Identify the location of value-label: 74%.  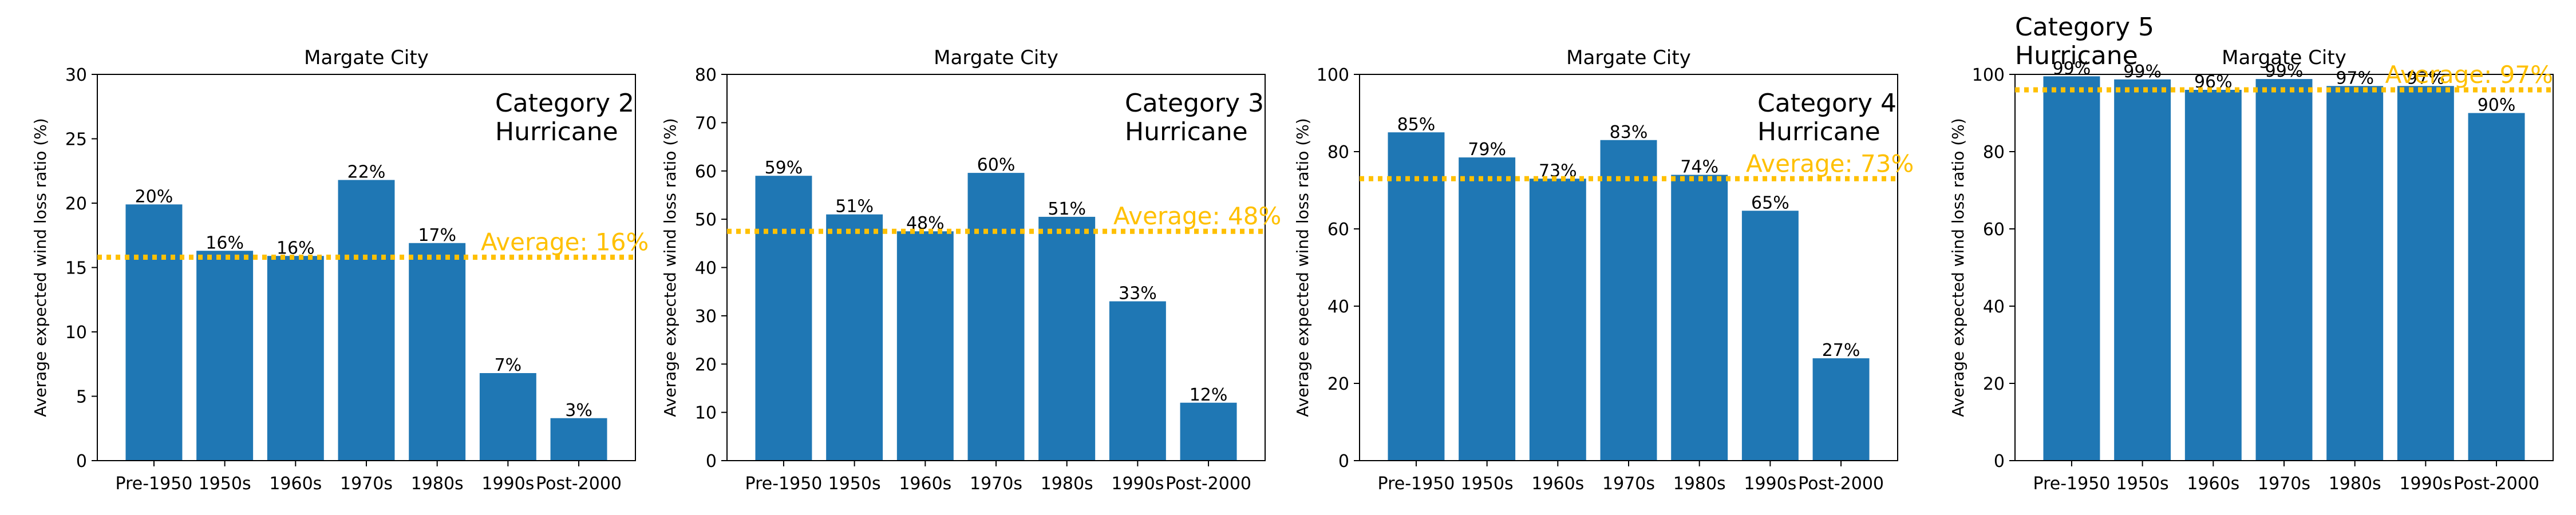
(1699, 167).